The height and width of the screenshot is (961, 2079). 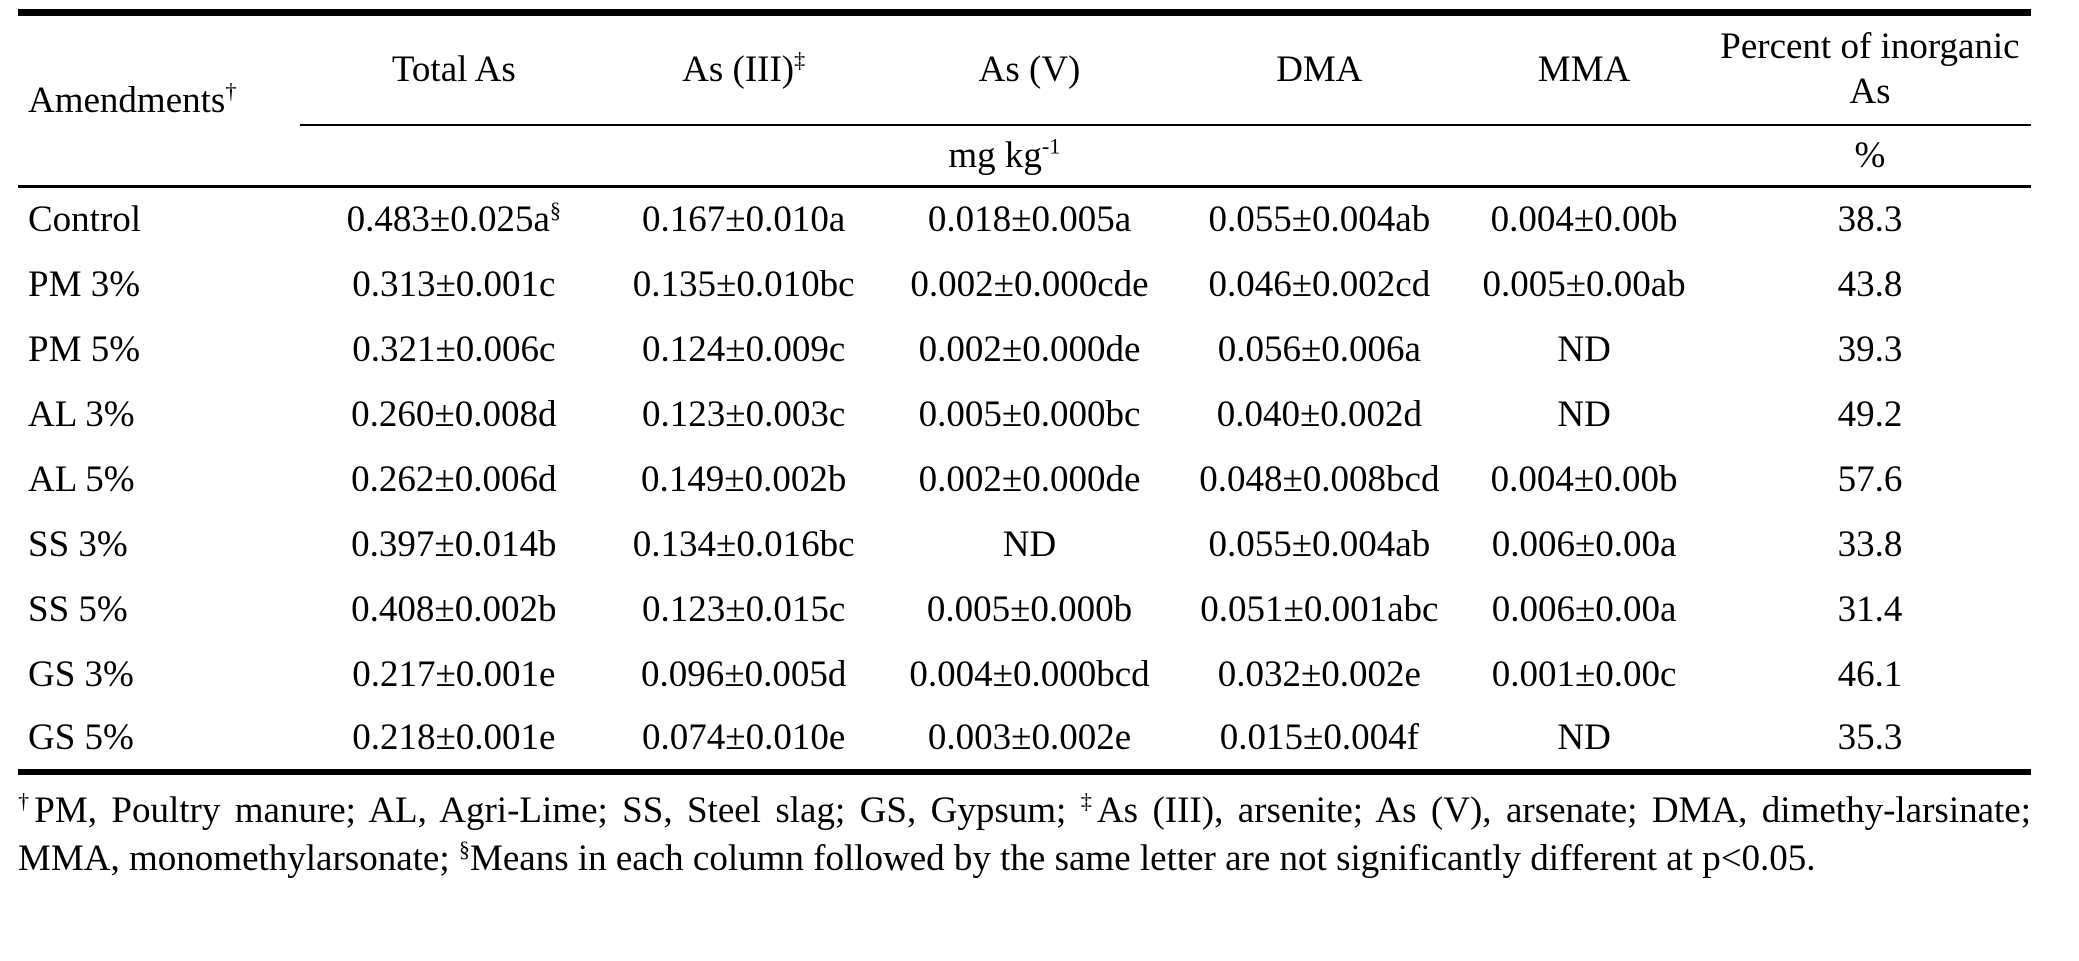 I want to click on col-header-mma: MMA, so click(x=1584, y=69).